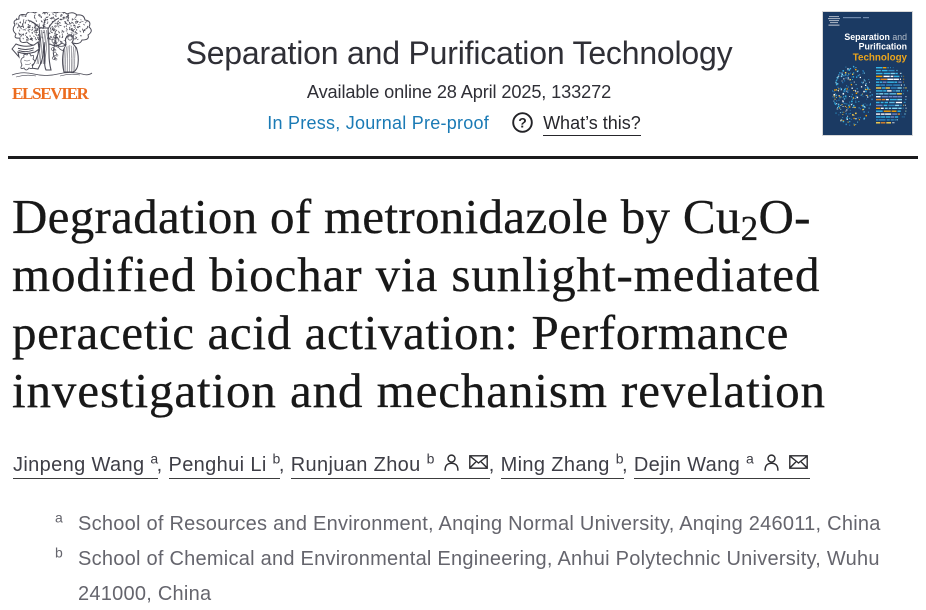 This screenshot has height=610, width=926. I want to click on svg-text: Purification, so click(883, 47).